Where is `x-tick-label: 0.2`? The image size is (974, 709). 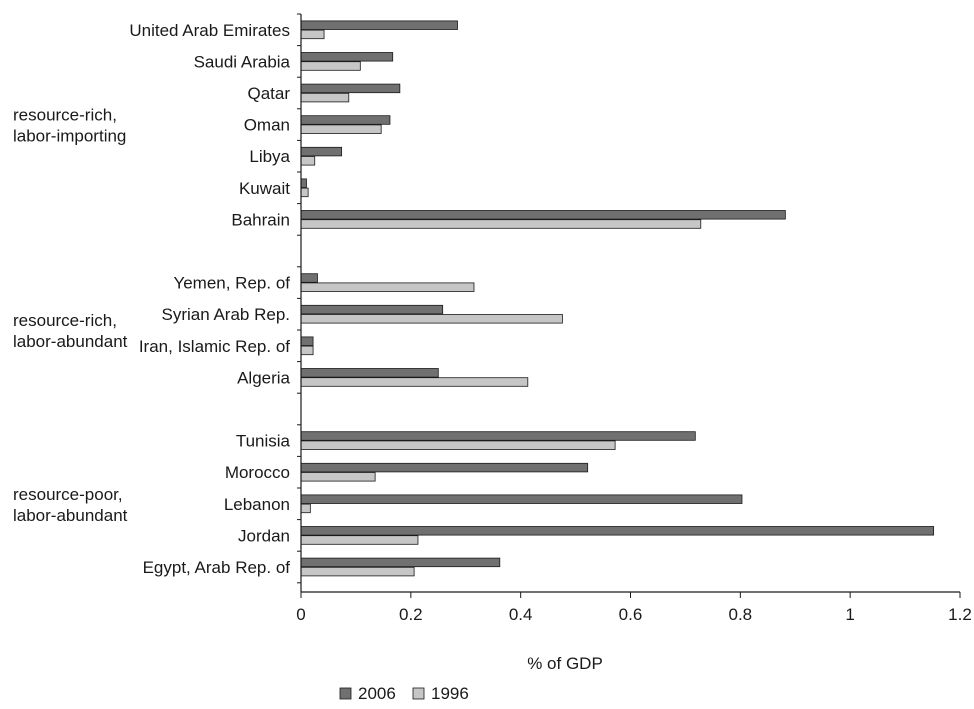
x-tick-label: 0.2 is located at coordinates (411, 614).